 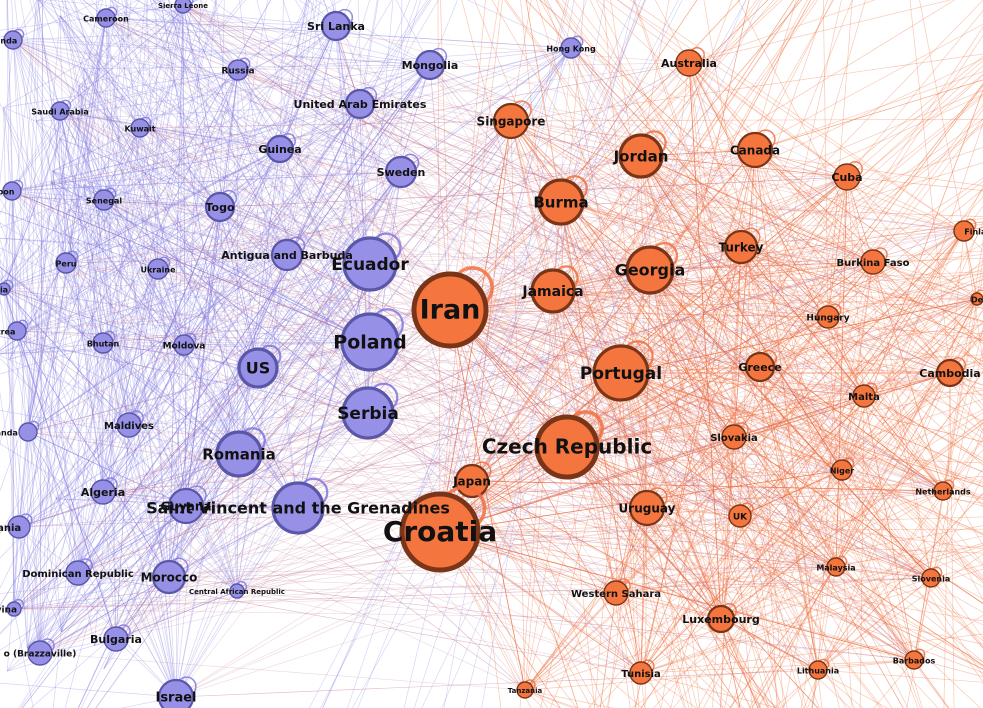 I want to click on node-sierra-leone, so click(x=184, y=7).